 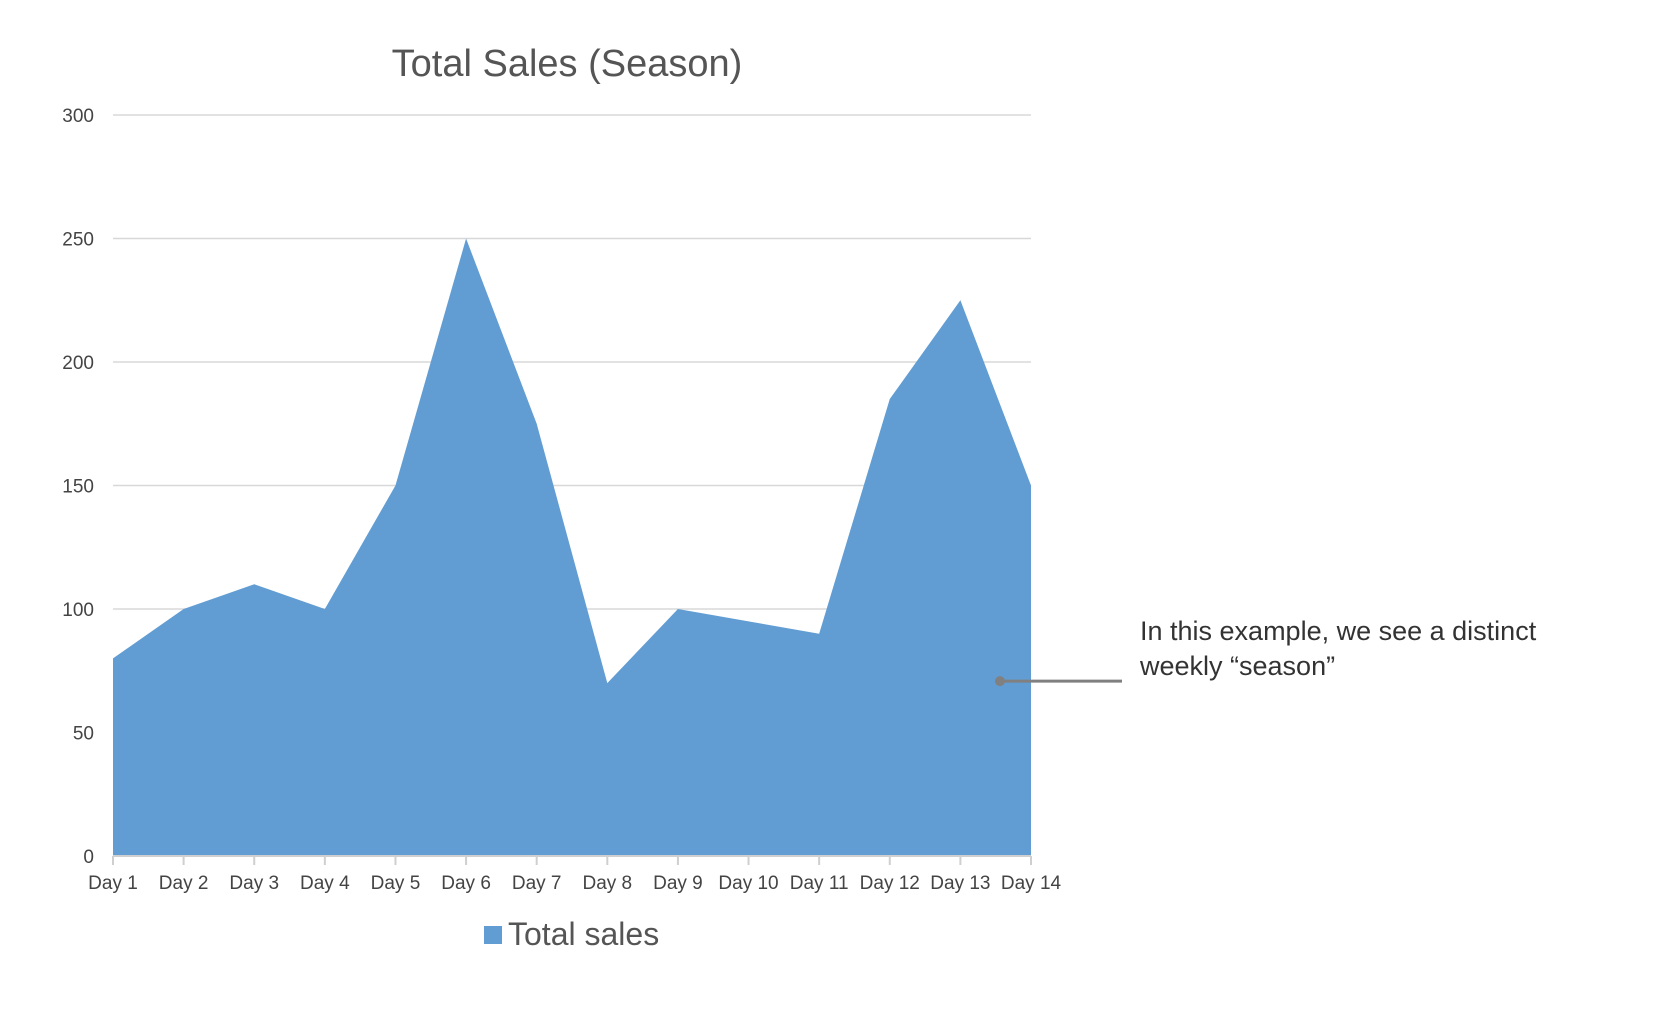 I want to click on x-tick-label-13: Day 13, so click(x=960, y=883).